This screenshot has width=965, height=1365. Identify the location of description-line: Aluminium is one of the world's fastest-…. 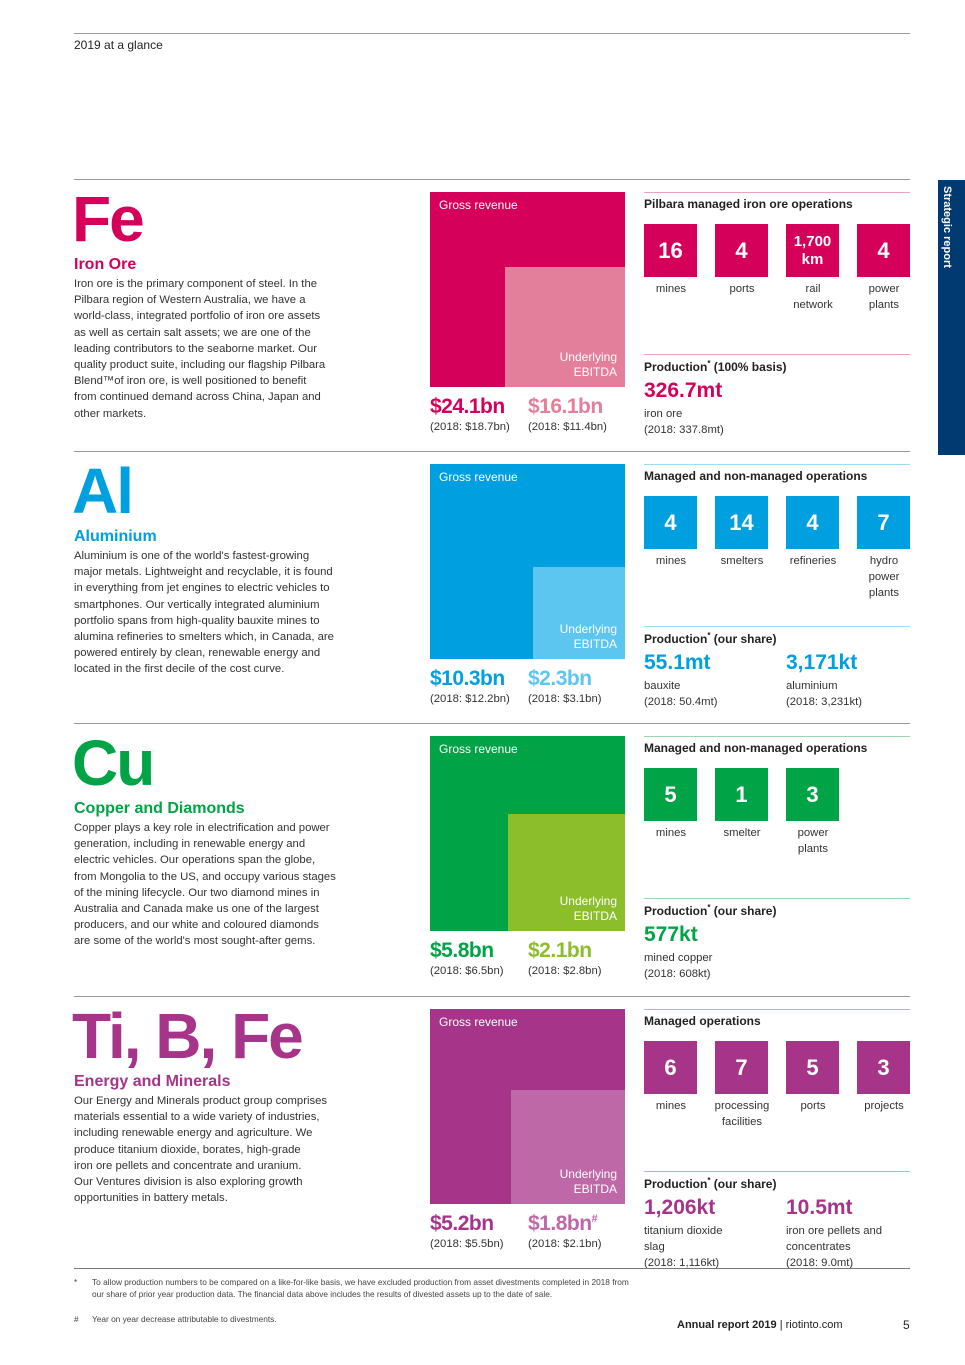
(192, 556).